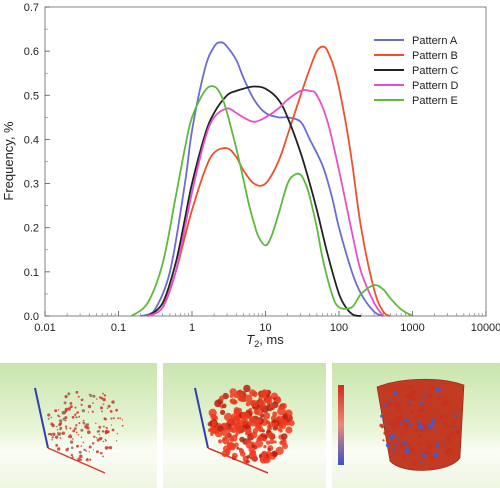 The width and height of the screenshot is (500, 488). What do you see at coordinates (31, 8) in the screenshot?
I see `y-tick-label: 0.7` at bounding box center [31, 8].